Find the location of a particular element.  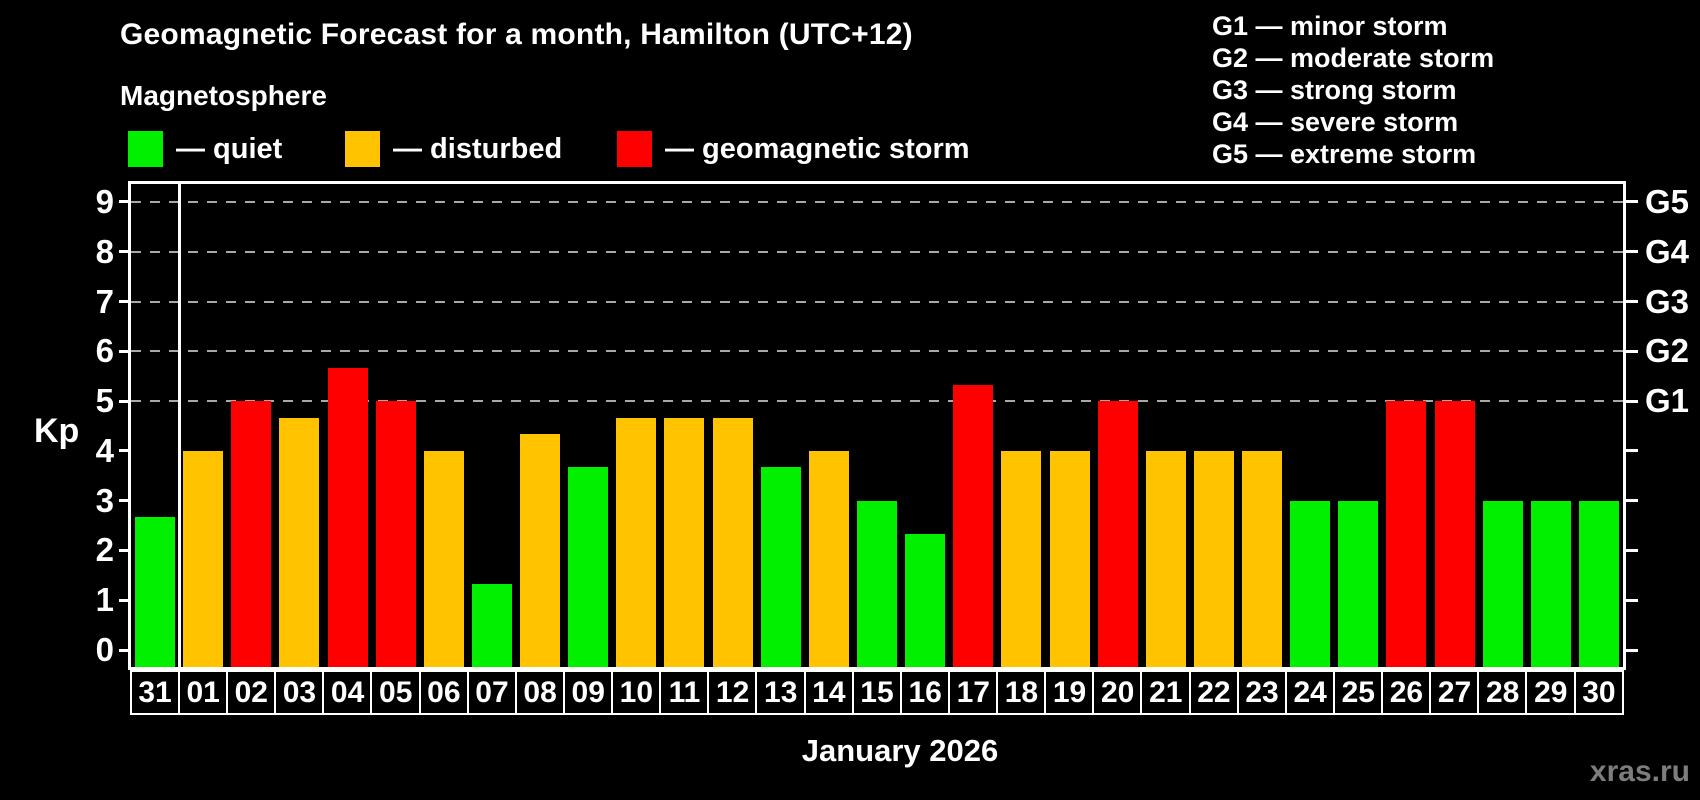

x-label-box-16: 16 is located at coordinates (925, 692).